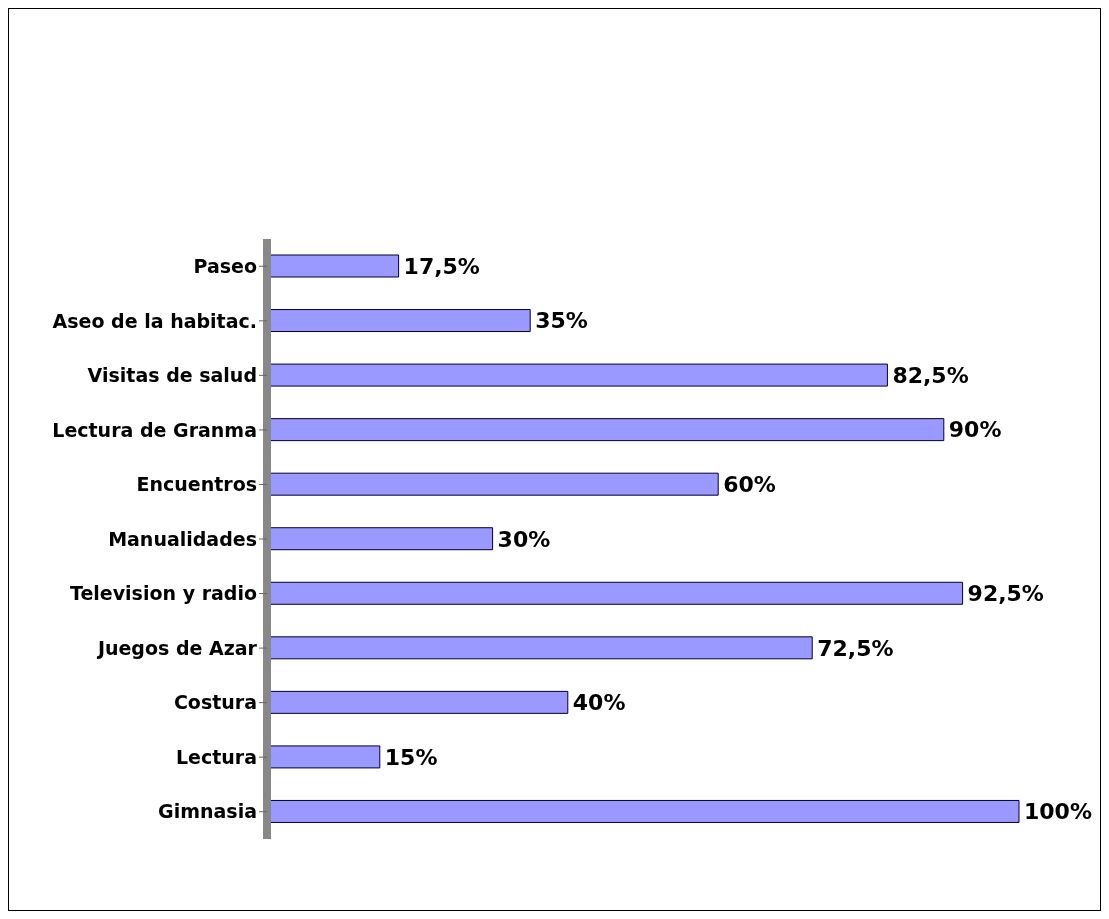 This screenshot has width=1109, height=919. What do you see at coordinates (749, 484) in the screenshot?
I see `data-label: 60%` at bounding box center [749, 484].